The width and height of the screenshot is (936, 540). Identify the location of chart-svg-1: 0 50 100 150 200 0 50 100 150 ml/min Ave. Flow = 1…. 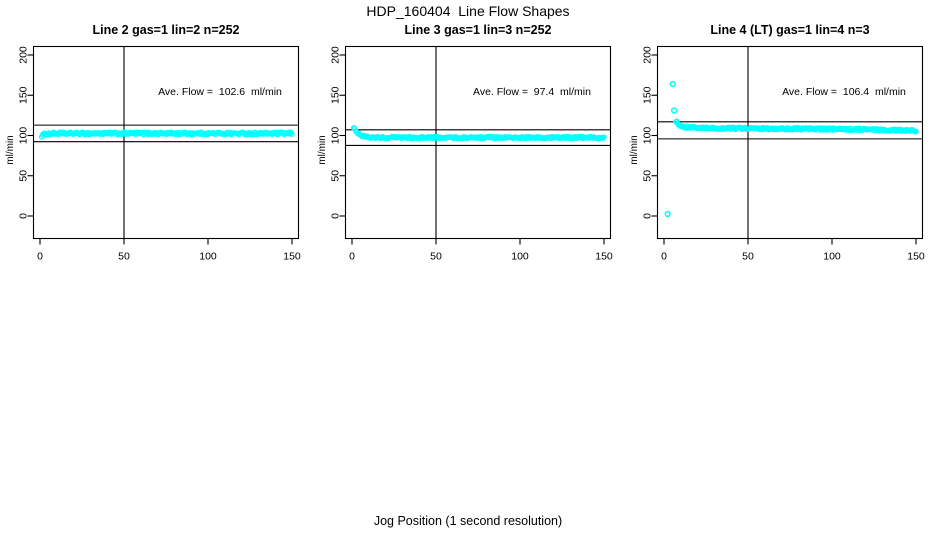
(153, 143).